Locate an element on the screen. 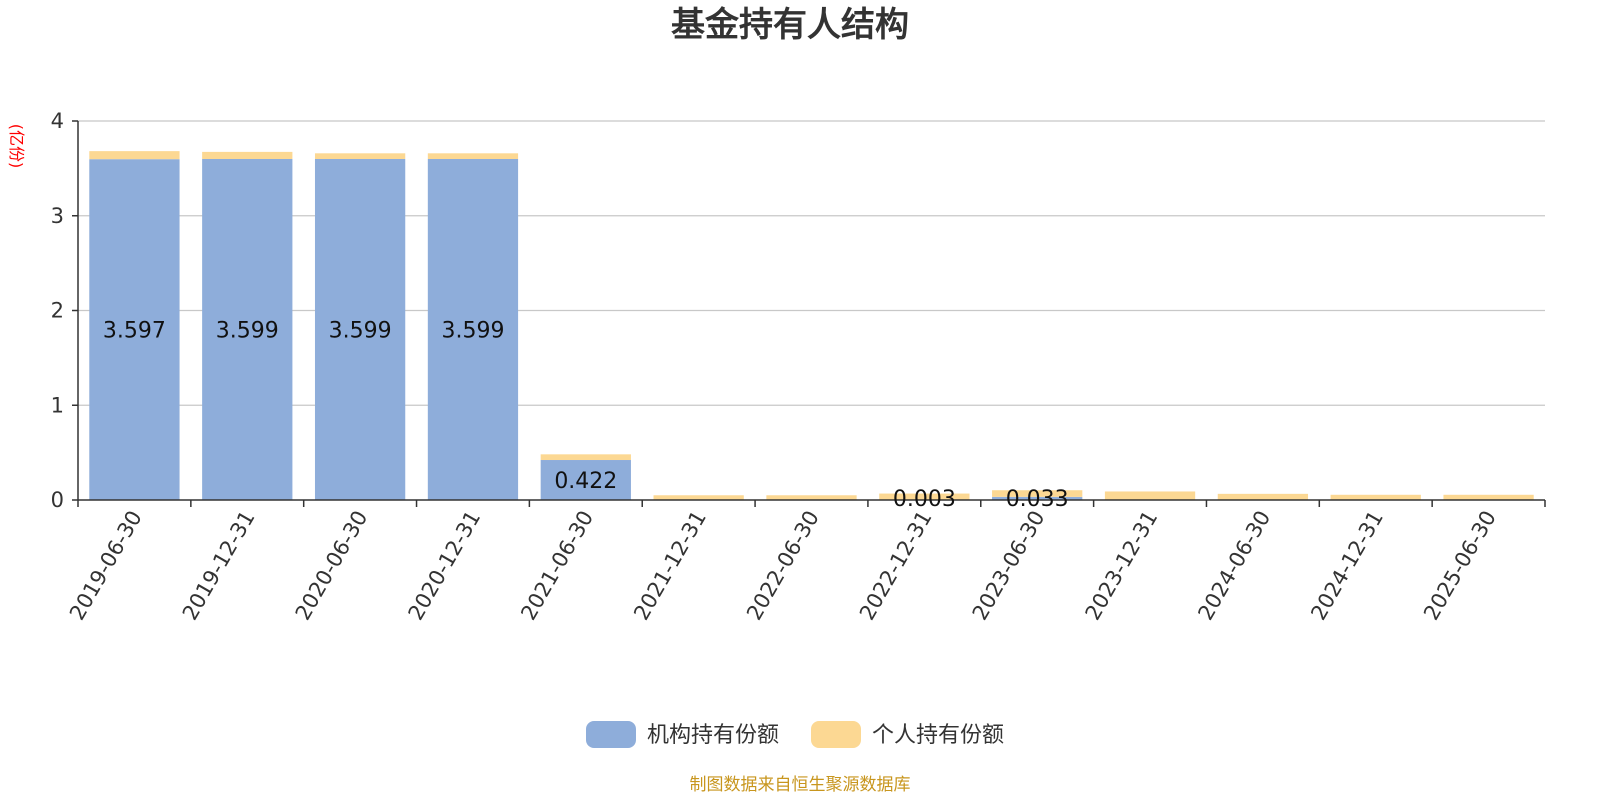 The height and width of the screenshot is (800, 1600). y-axis-unit: (亿份) is located at coordinates (16, 146).